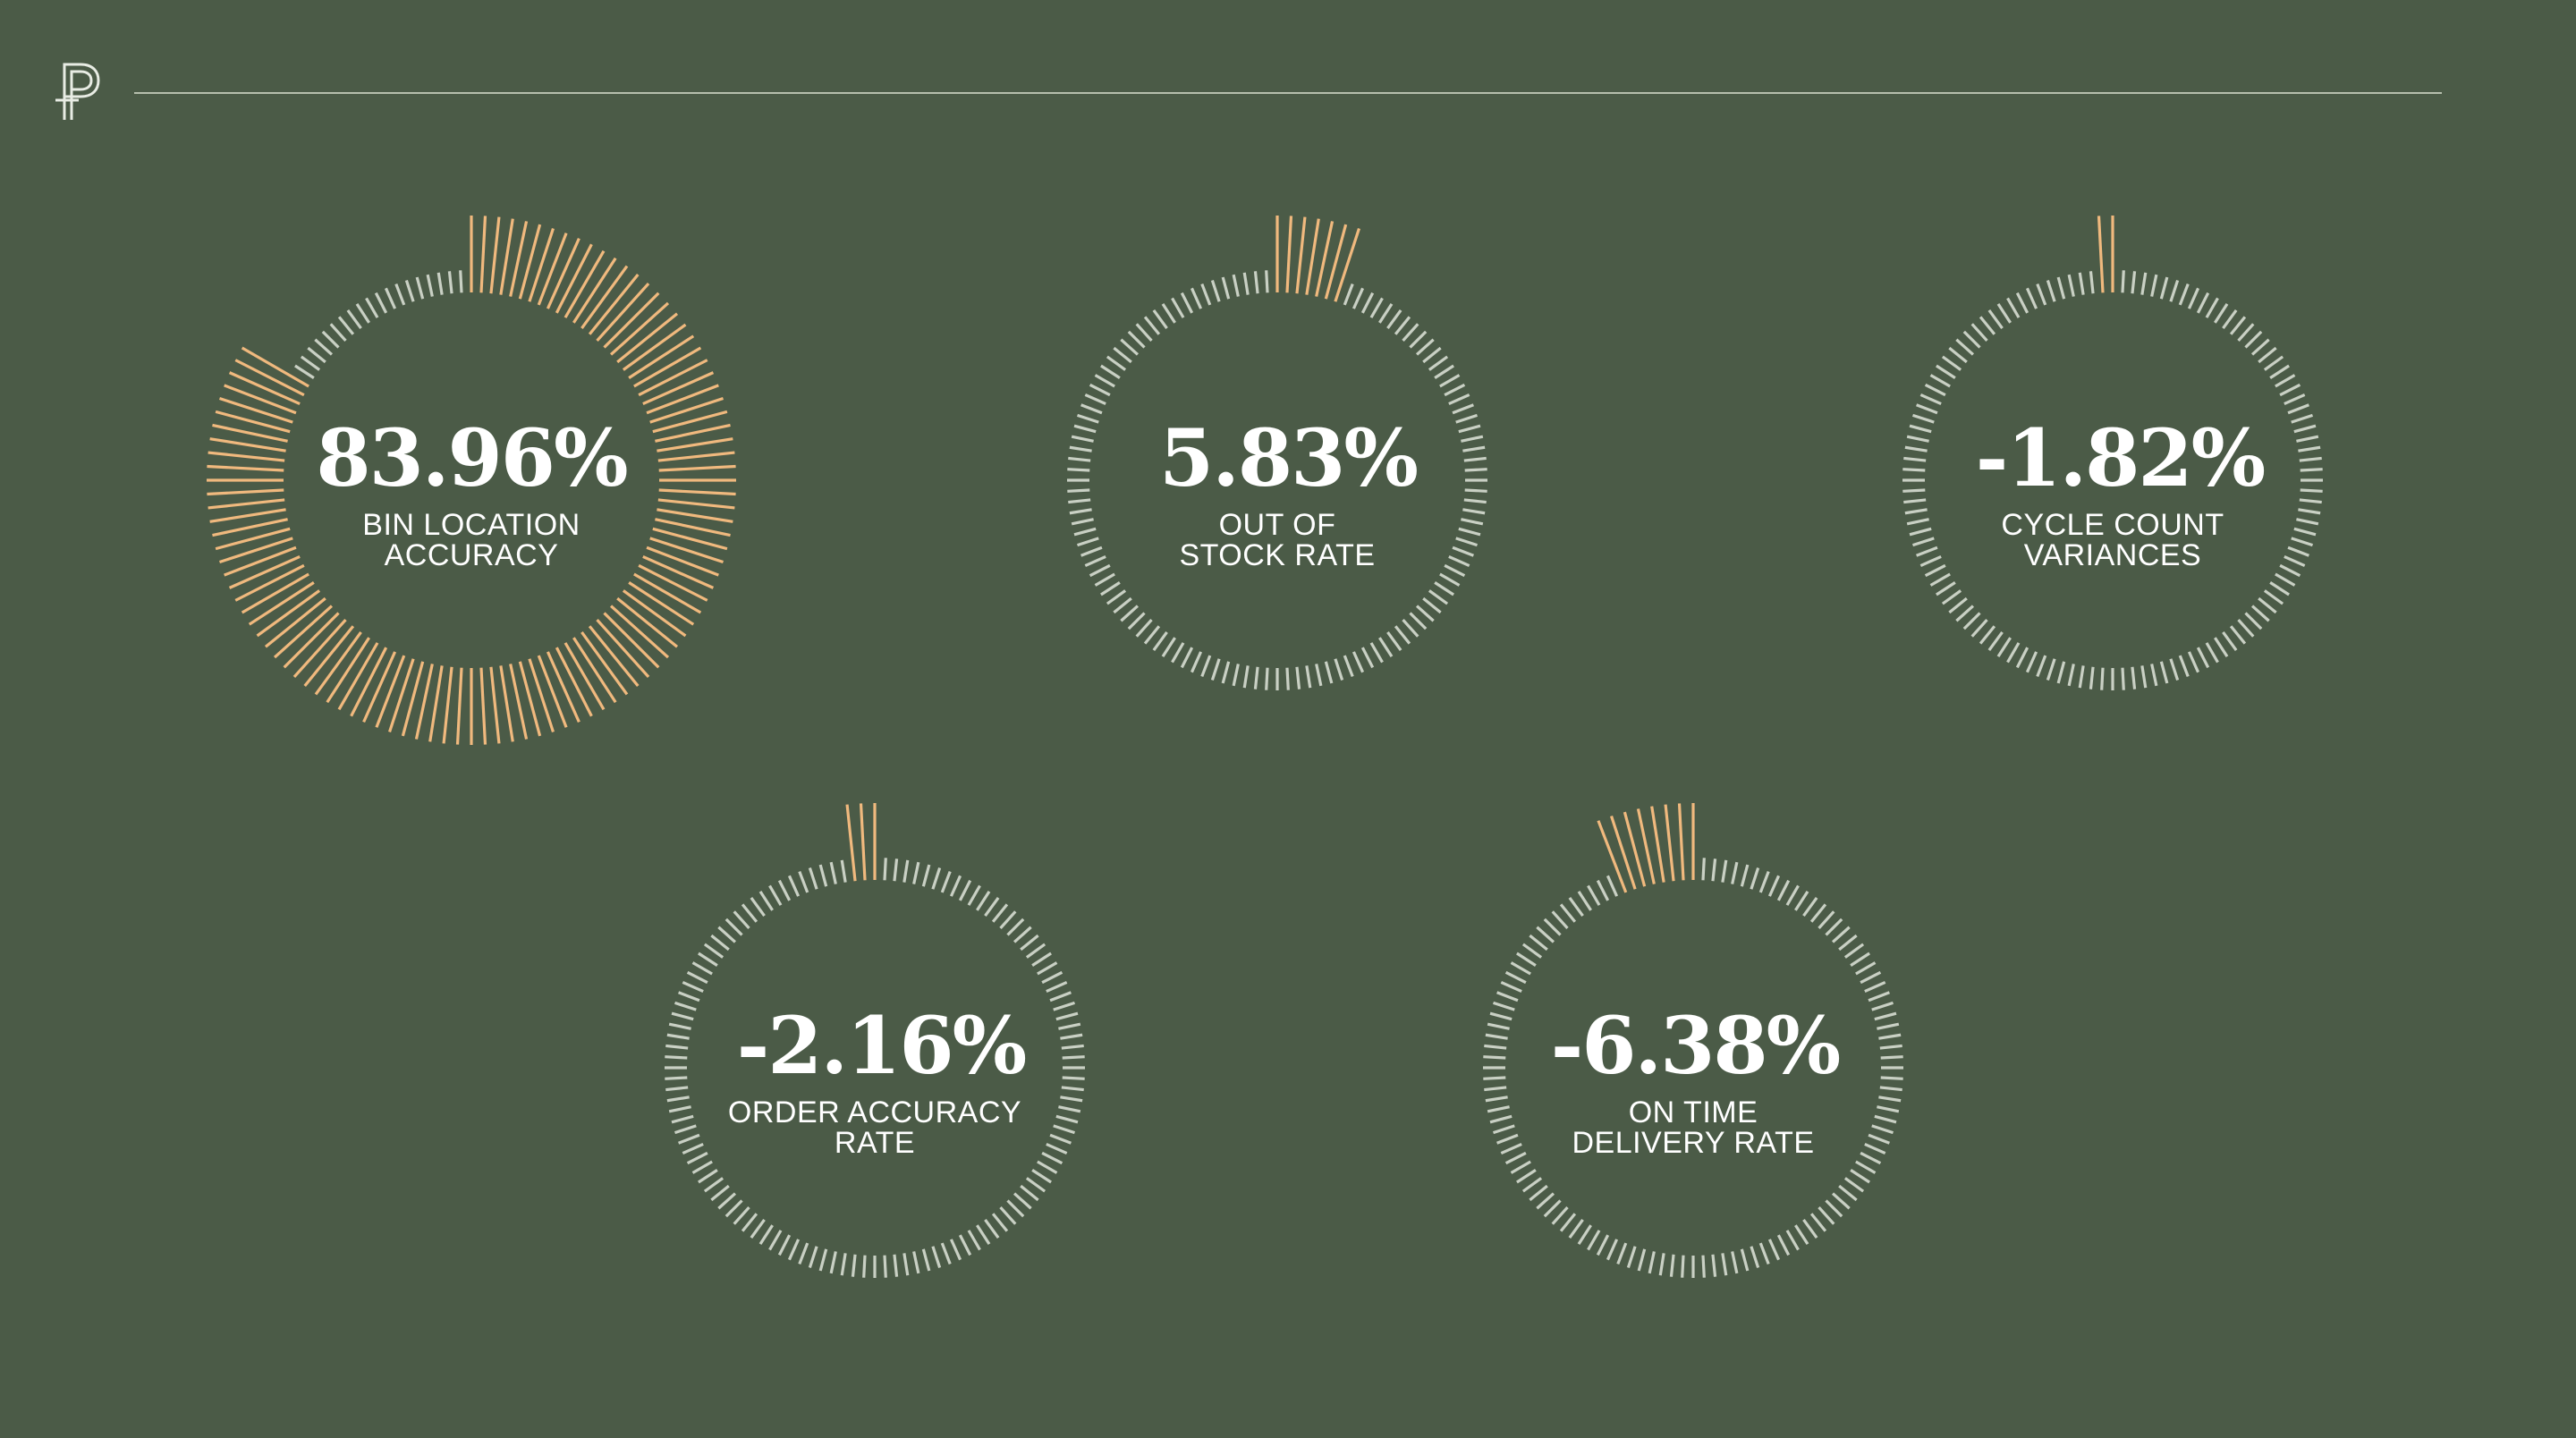 This screenshot has height=1438, width=2576. I want to click on gauge-ticks, so click(1277, 453).